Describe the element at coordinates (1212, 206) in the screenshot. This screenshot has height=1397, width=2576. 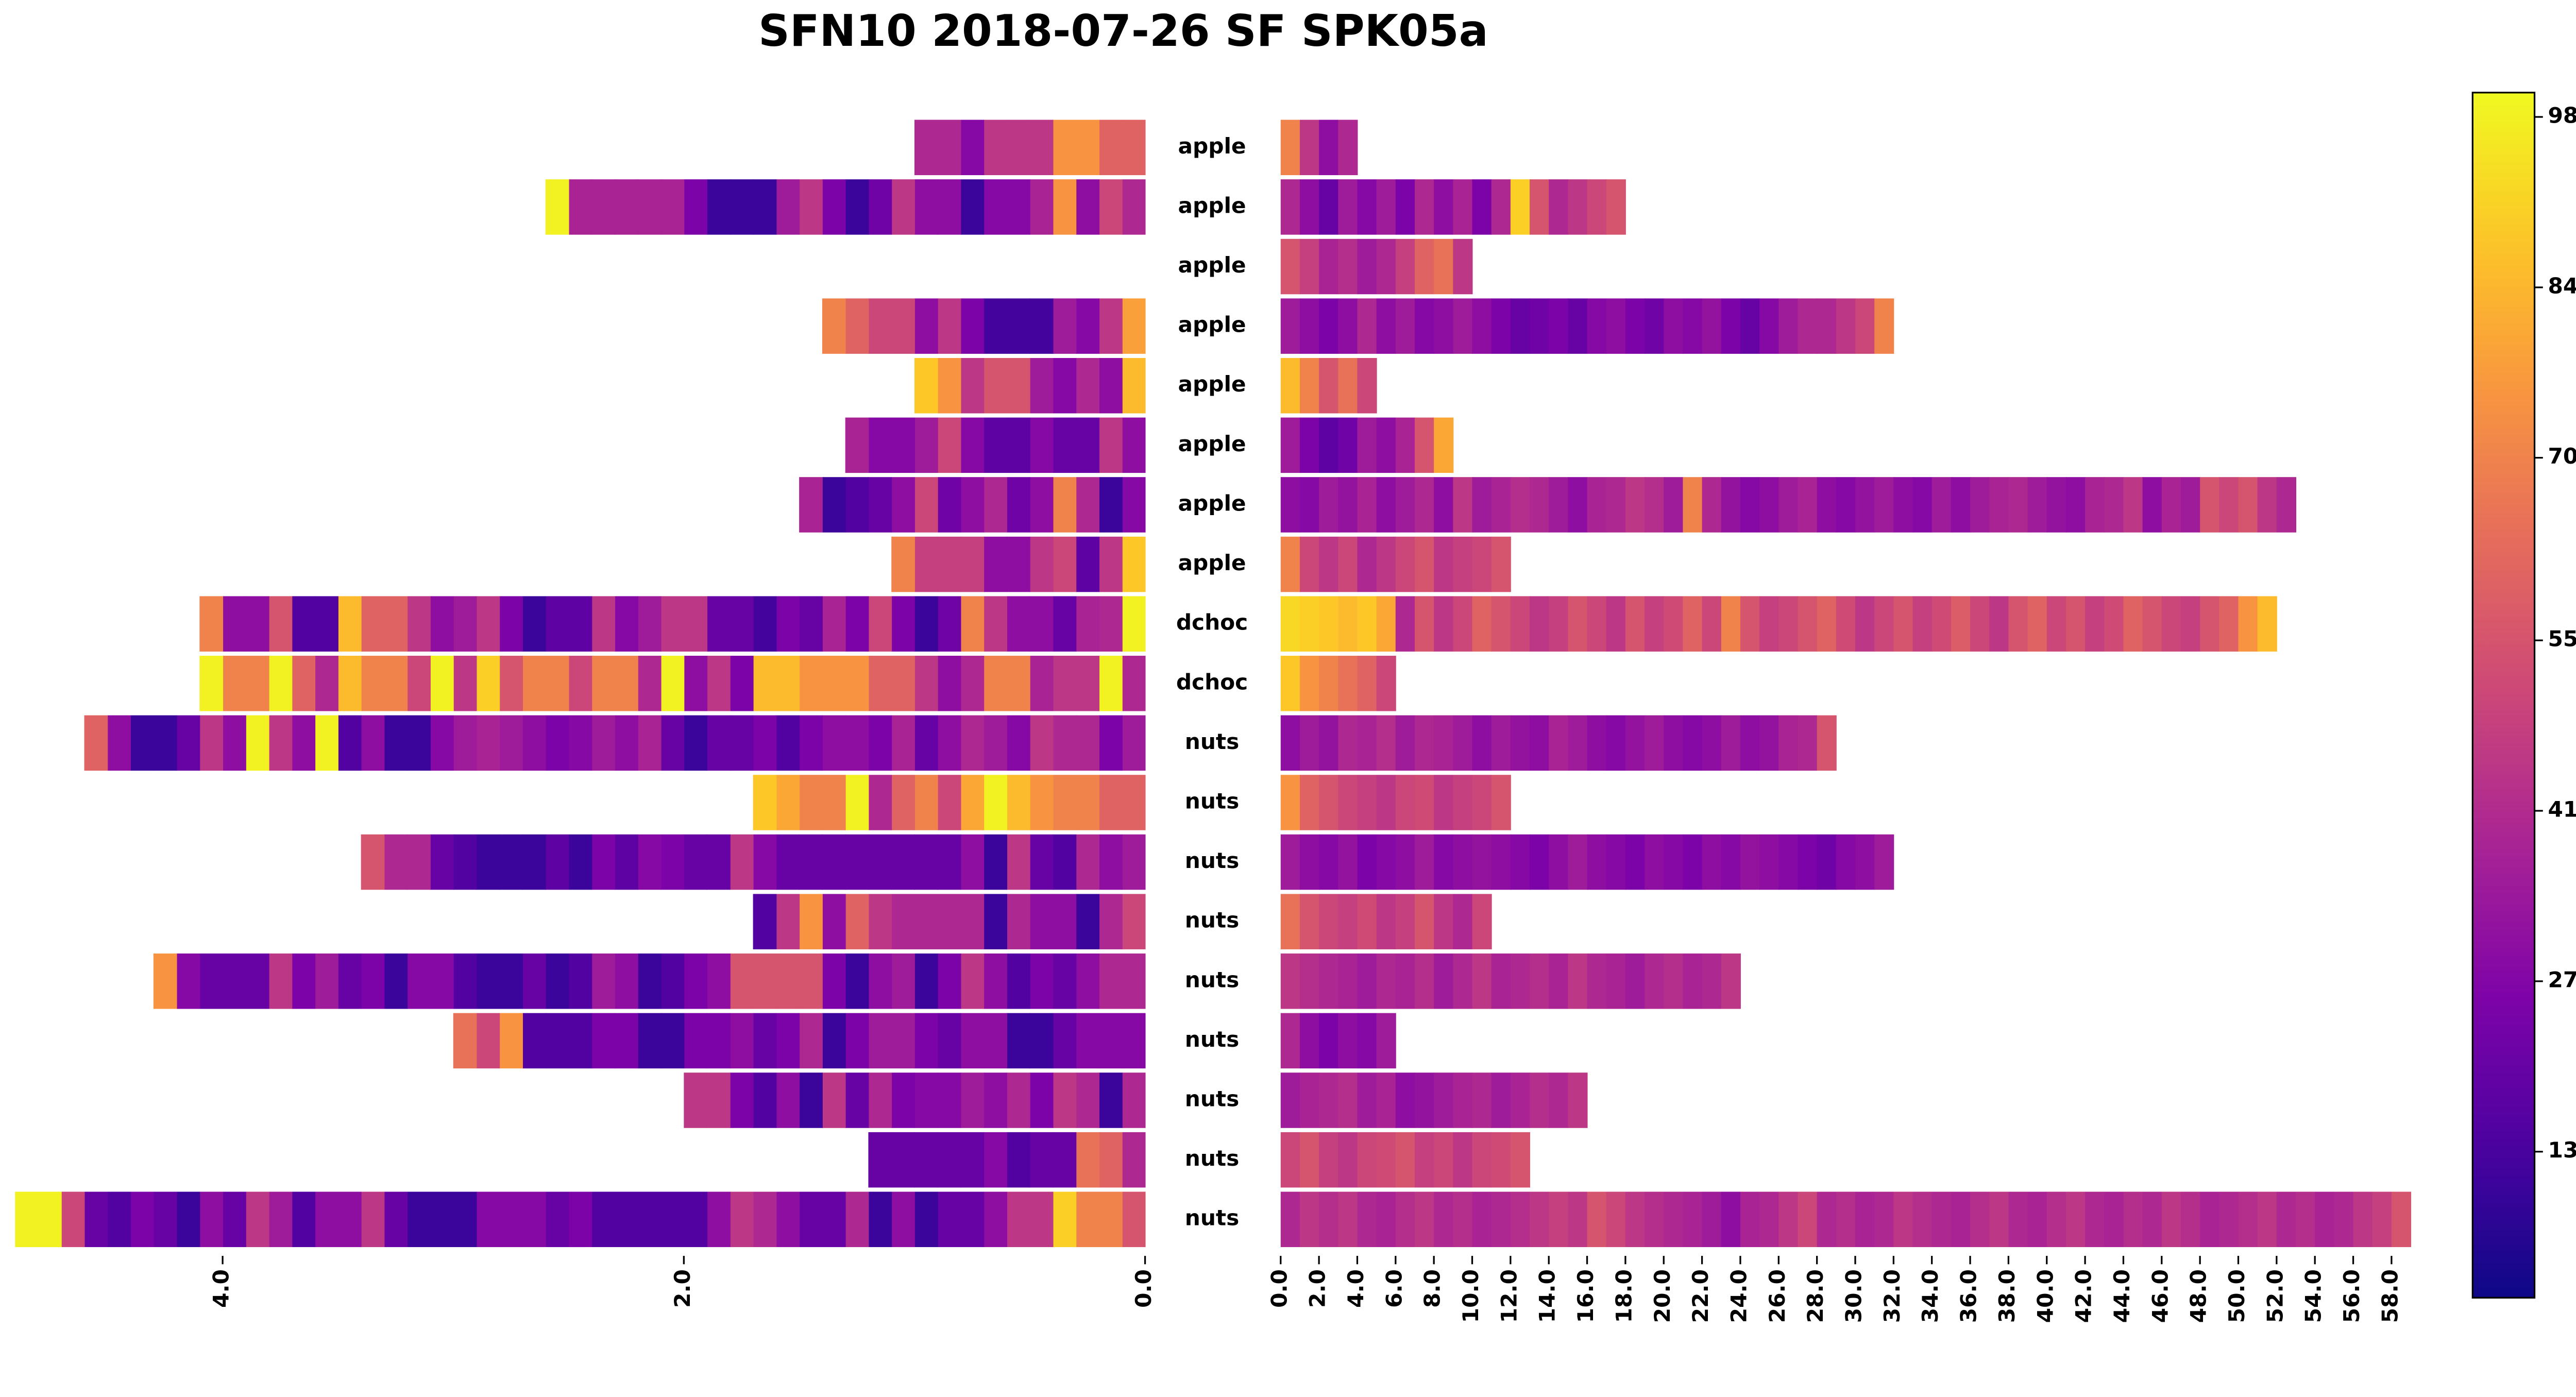
I see `row-label: apple` at that location.